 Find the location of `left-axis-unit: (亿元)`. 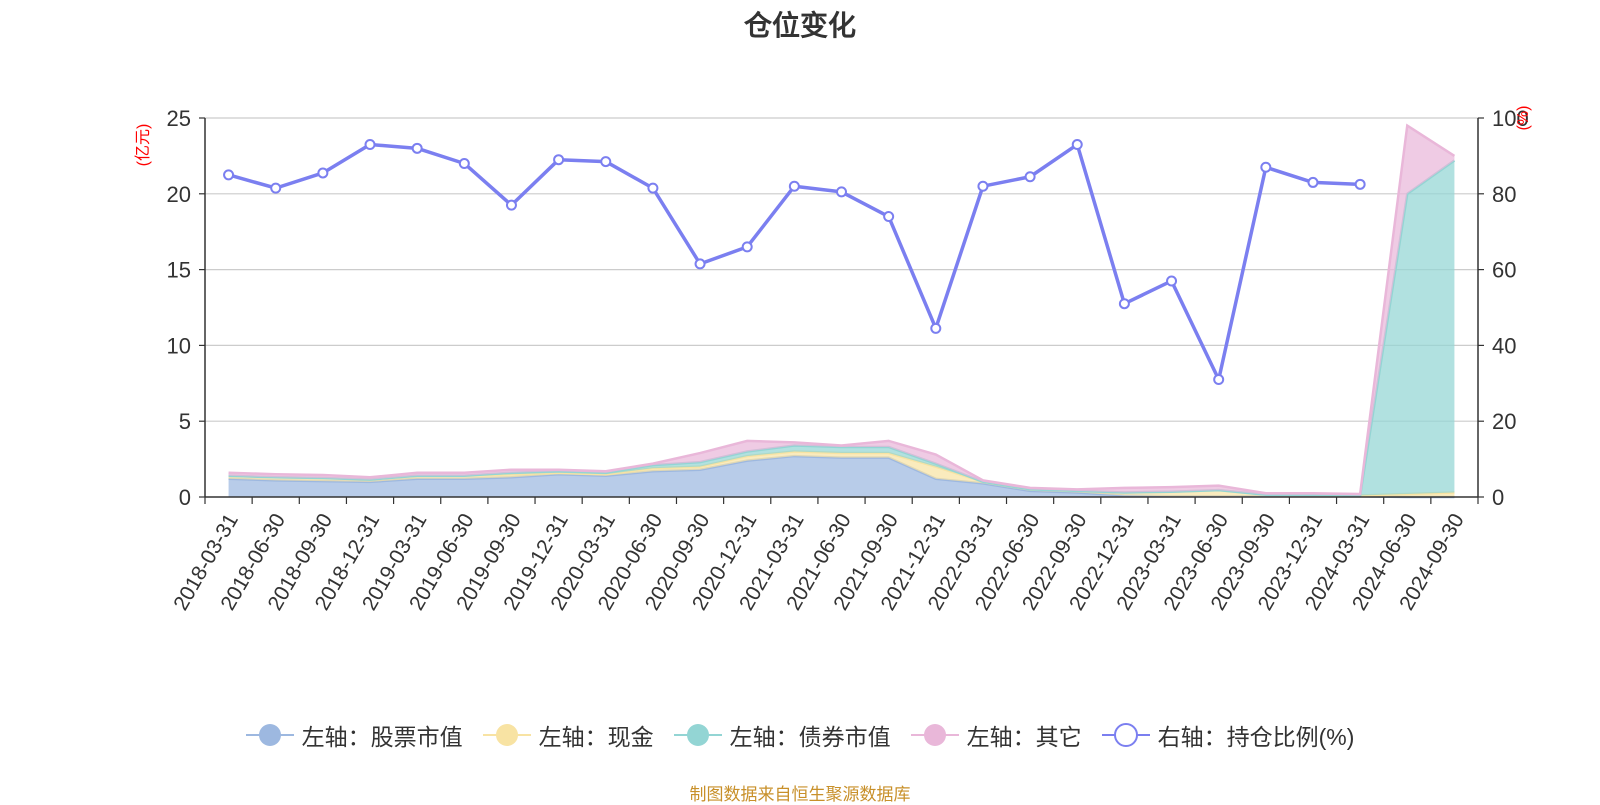

left-axis-unit: (亿元) is located at coordinates (143, 145).